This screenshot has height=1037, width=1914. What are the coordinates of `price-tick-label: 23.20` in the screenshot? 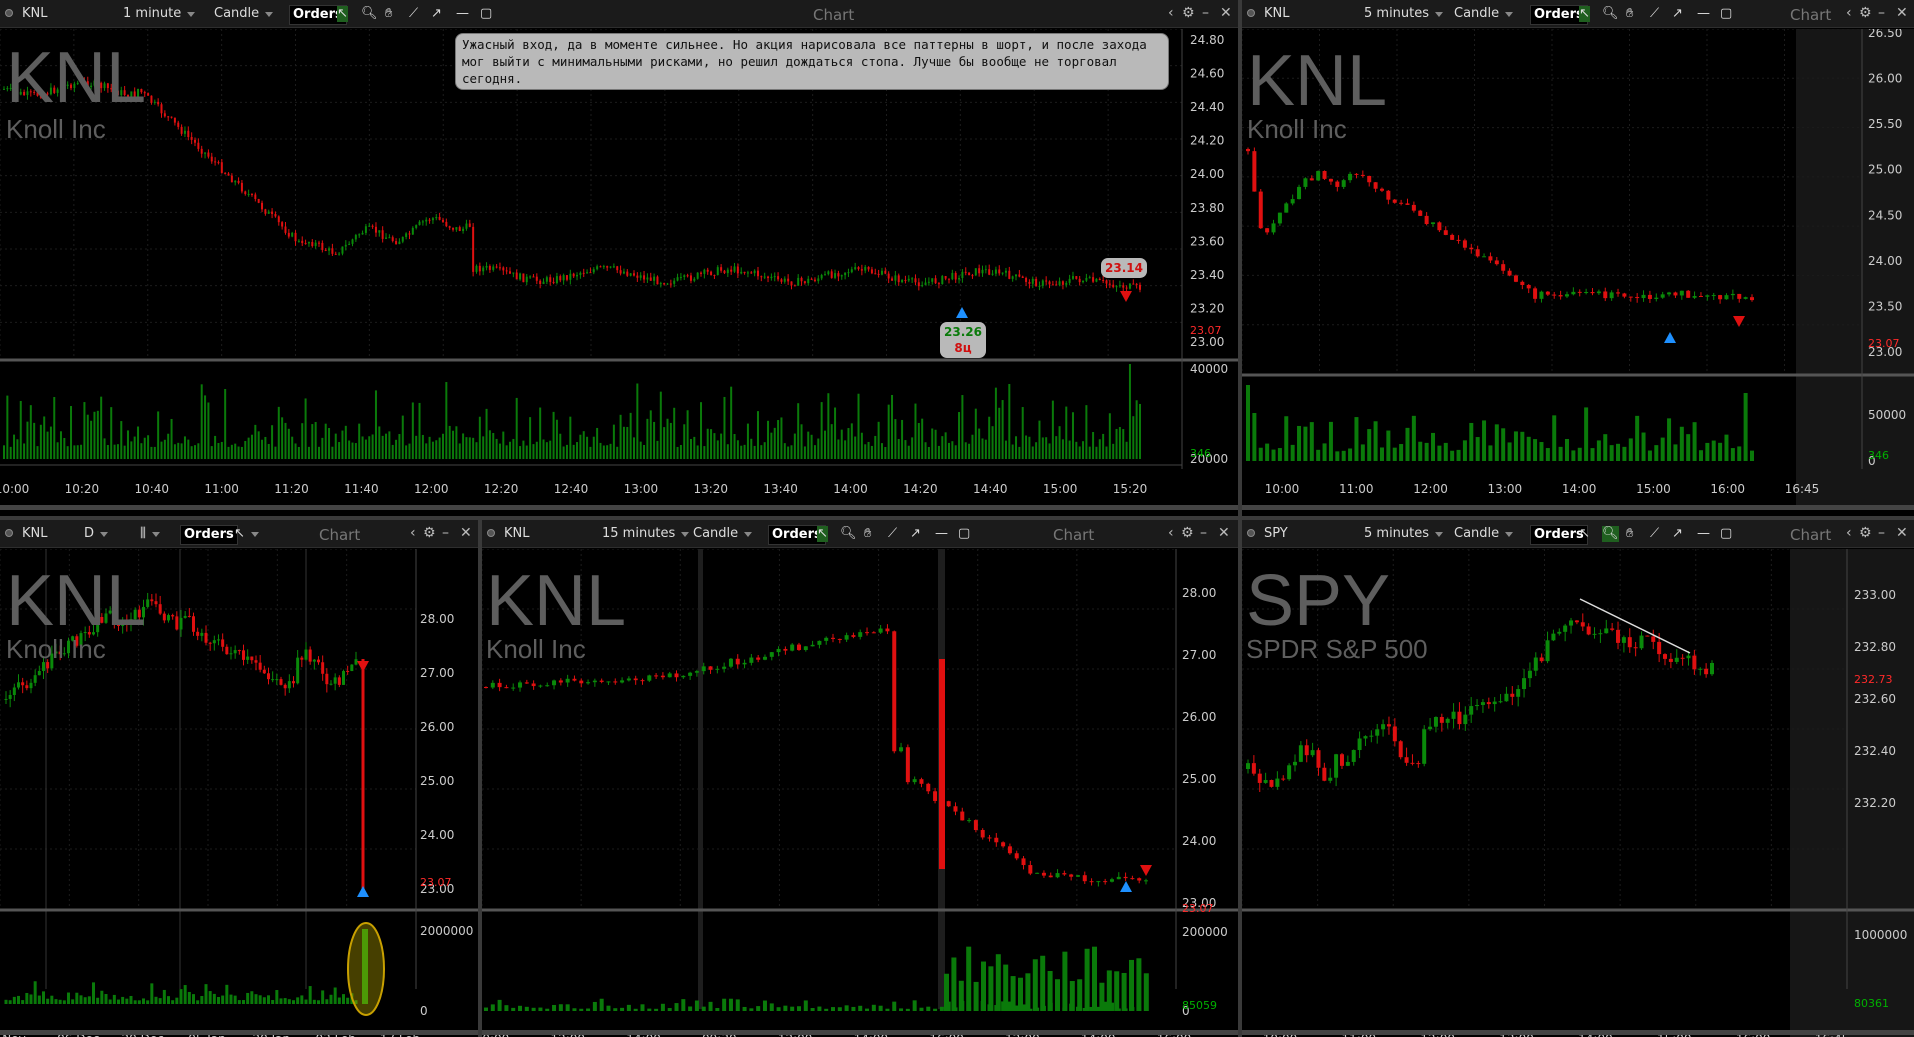 It's located at (1207, 308).